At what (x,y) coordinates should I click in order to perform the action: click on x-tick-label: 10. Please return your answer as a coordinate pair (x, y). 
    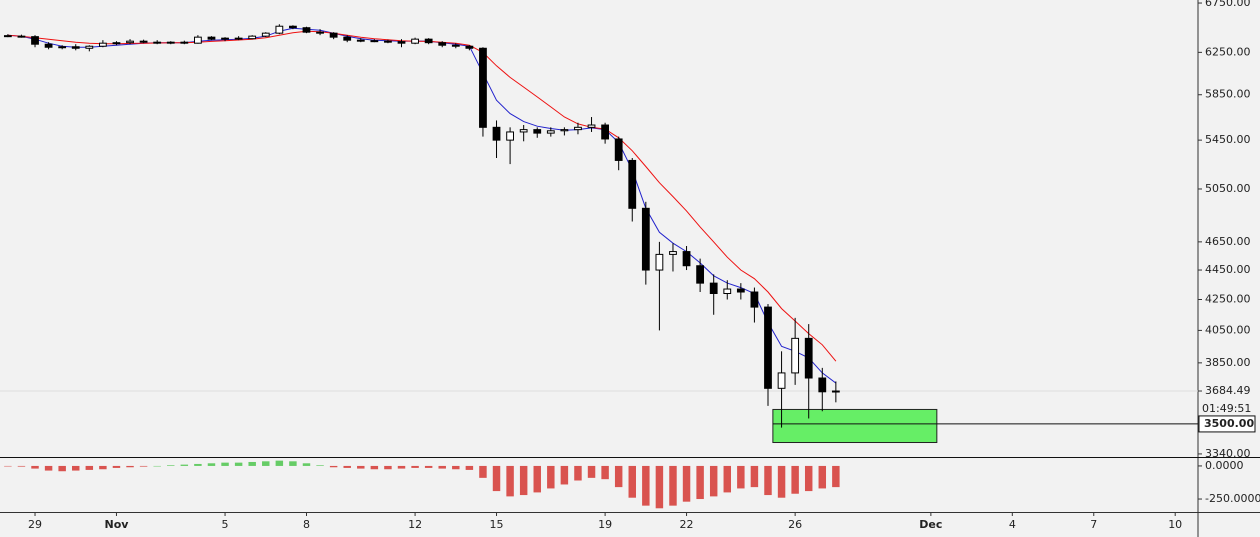
    Looking at the image, I should click on (1175, 524).